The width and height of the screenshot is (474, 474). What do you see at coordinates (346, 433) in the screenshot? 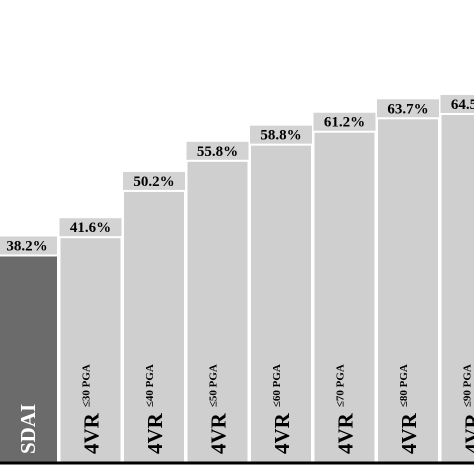
I see `category-main-5: 4VR` at bounding box center [346, 433].